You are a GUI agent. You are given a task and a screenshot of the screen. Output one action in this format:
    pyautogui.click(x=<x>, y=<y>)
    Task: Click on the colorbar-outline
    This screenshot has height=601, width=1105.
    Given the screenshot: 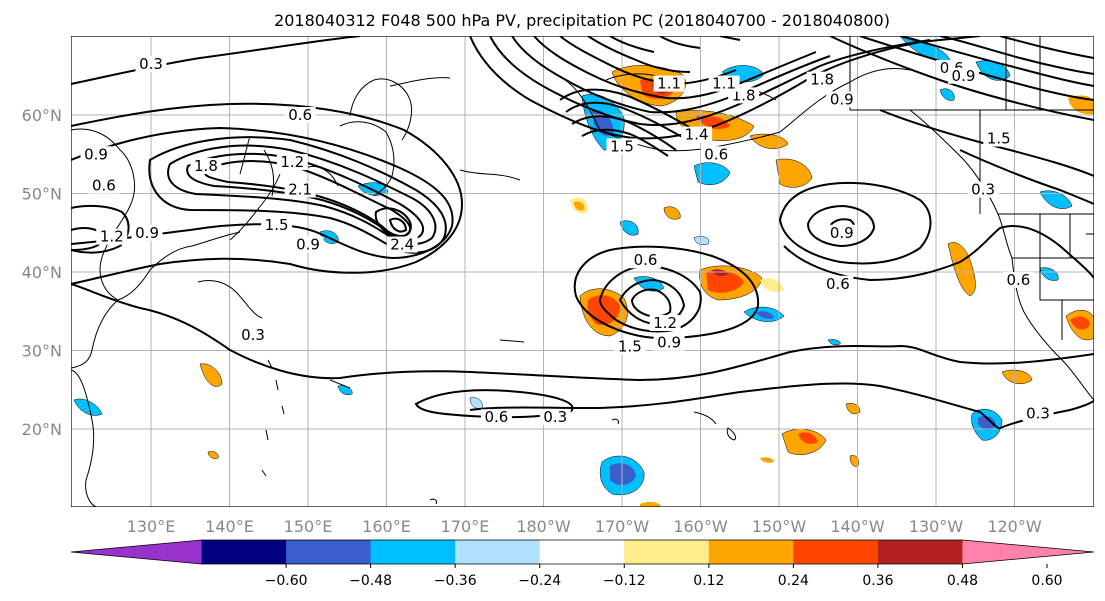 What is the action you would take?
    pyautogui.click(x=582, y=552)
    